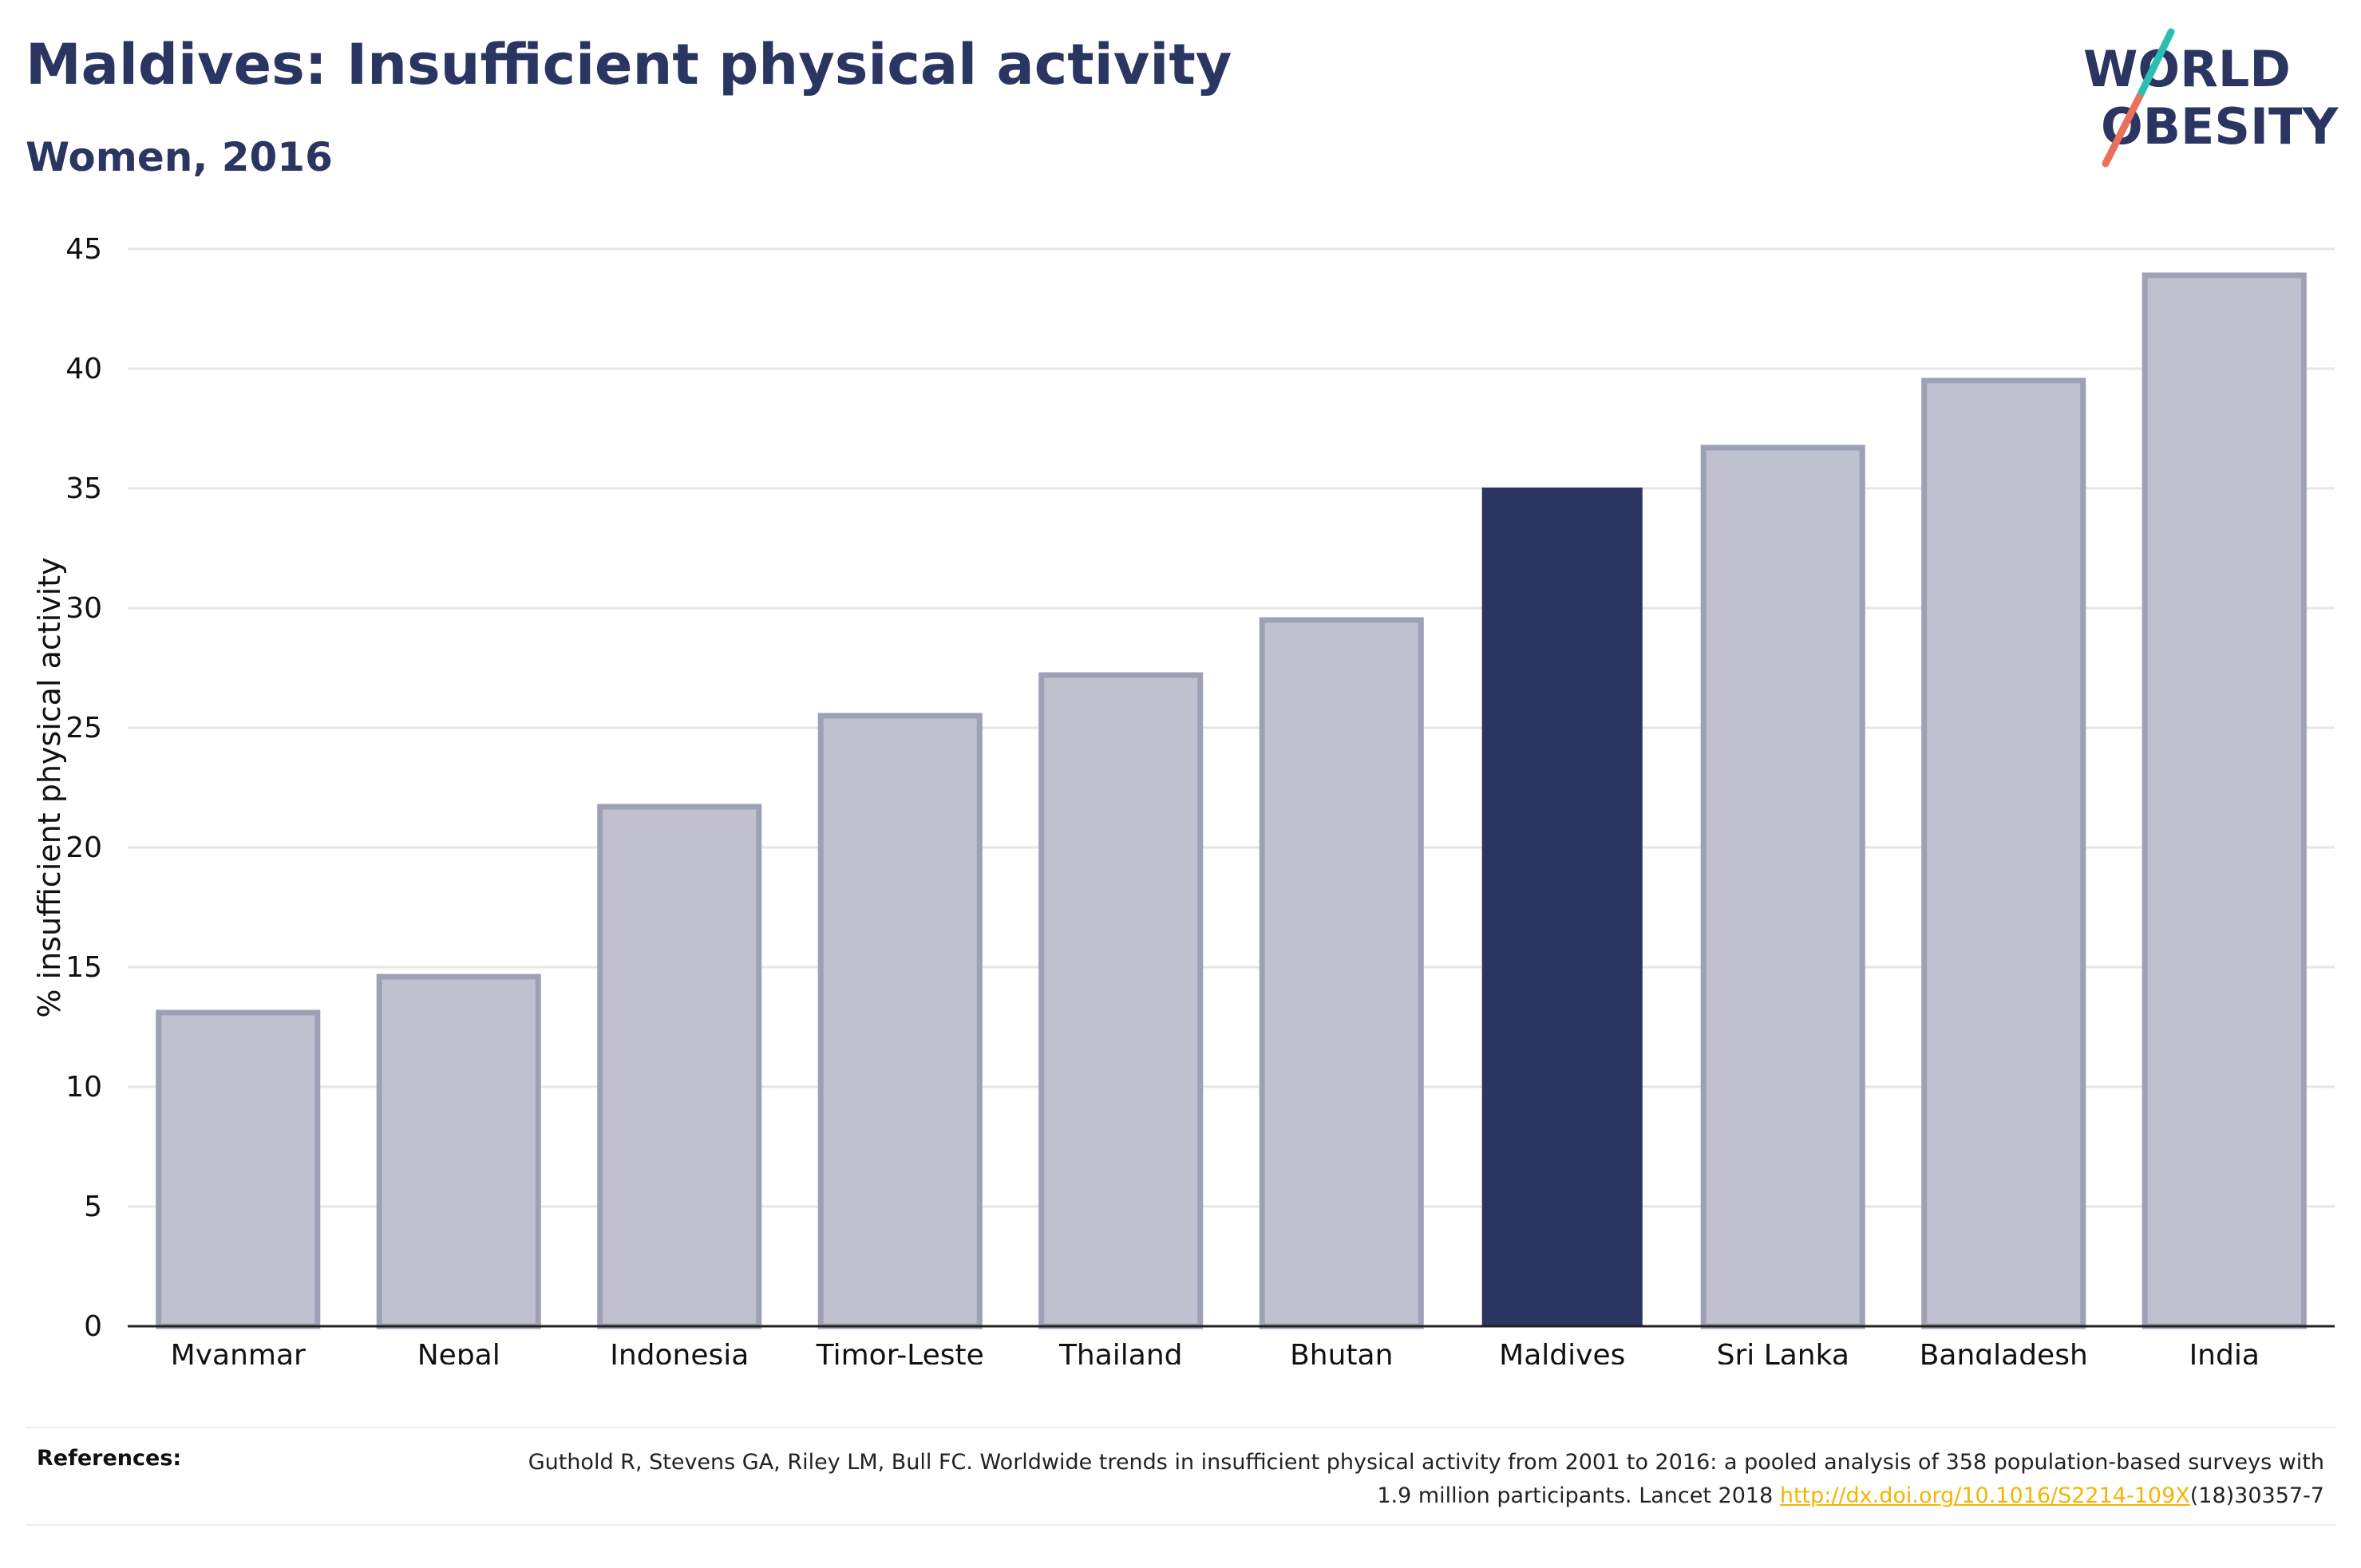 The height and width of the screenshot is (1568, 2361). Describe the element at coordinates (2224, 800) in the screenshot. I see `bar-india` at that location.